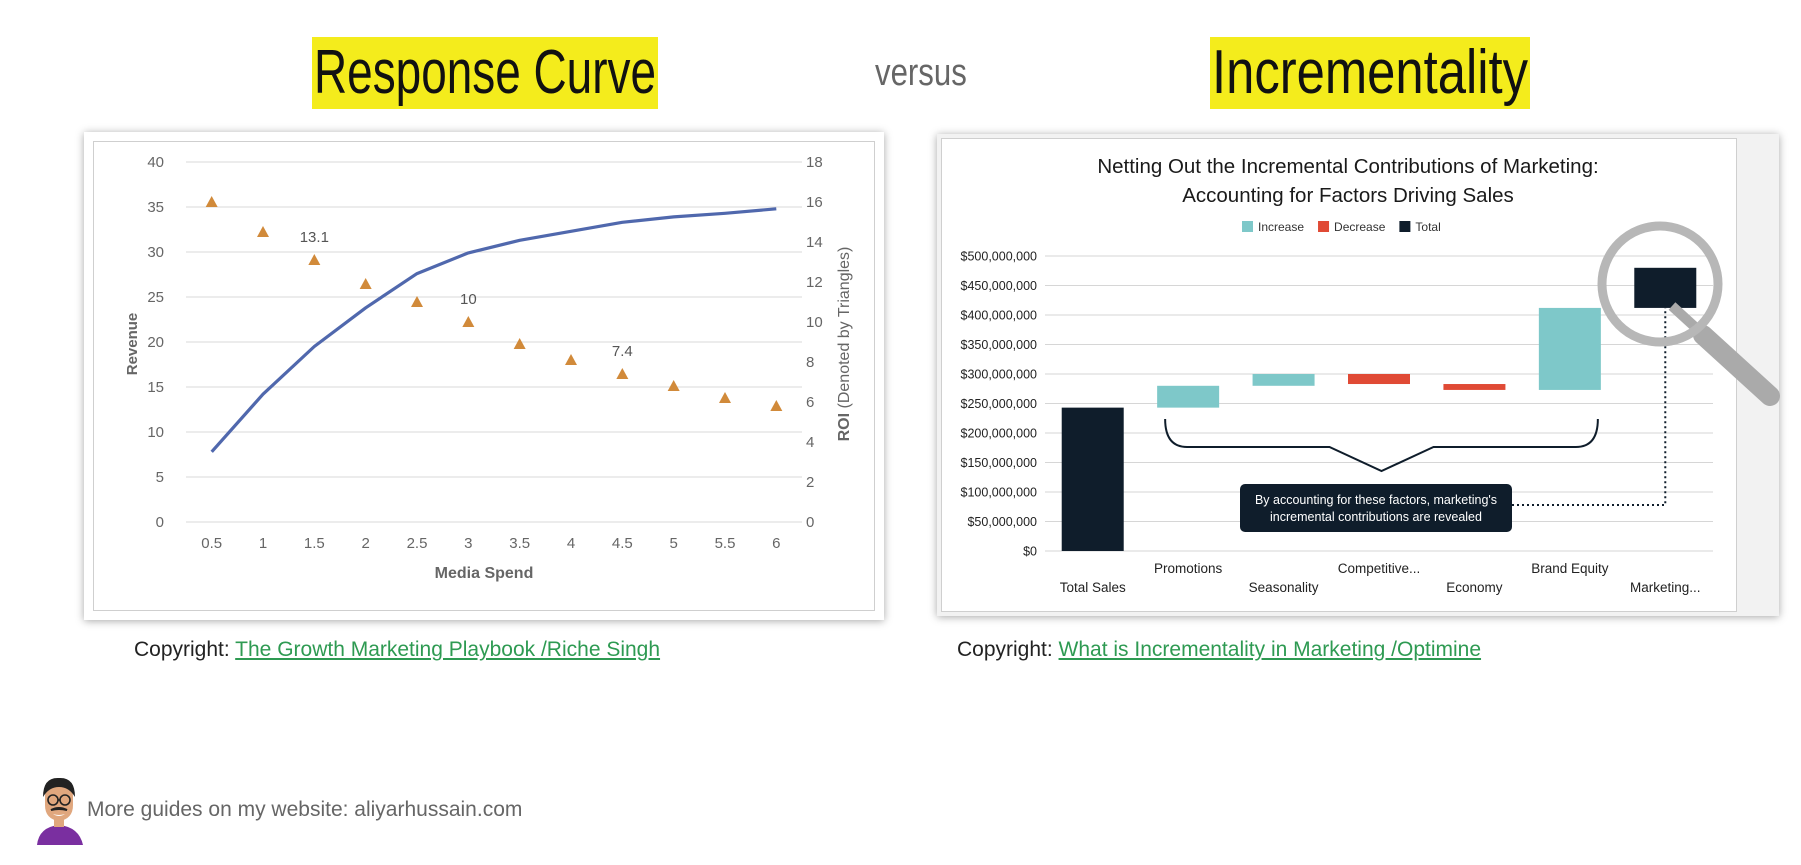 This screenshot has width=1801, height=865. What do you see at coordinates (468, 299) in the screenshot?
I see `roi-data-label: 10` at bounding box center [468, 299].